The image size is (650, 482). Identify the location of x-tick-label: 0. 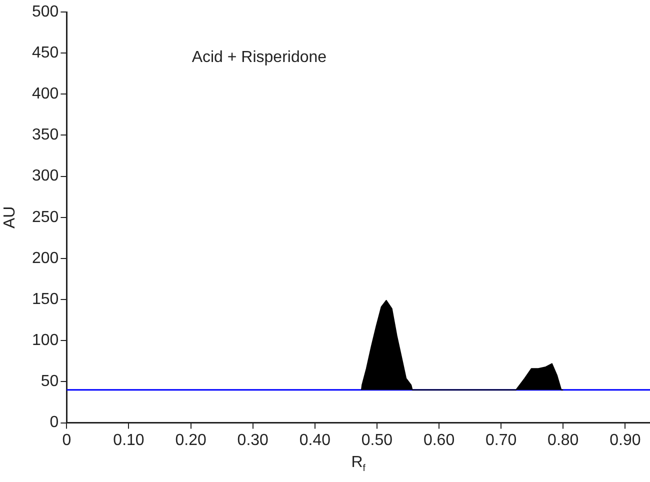
(67, 440).